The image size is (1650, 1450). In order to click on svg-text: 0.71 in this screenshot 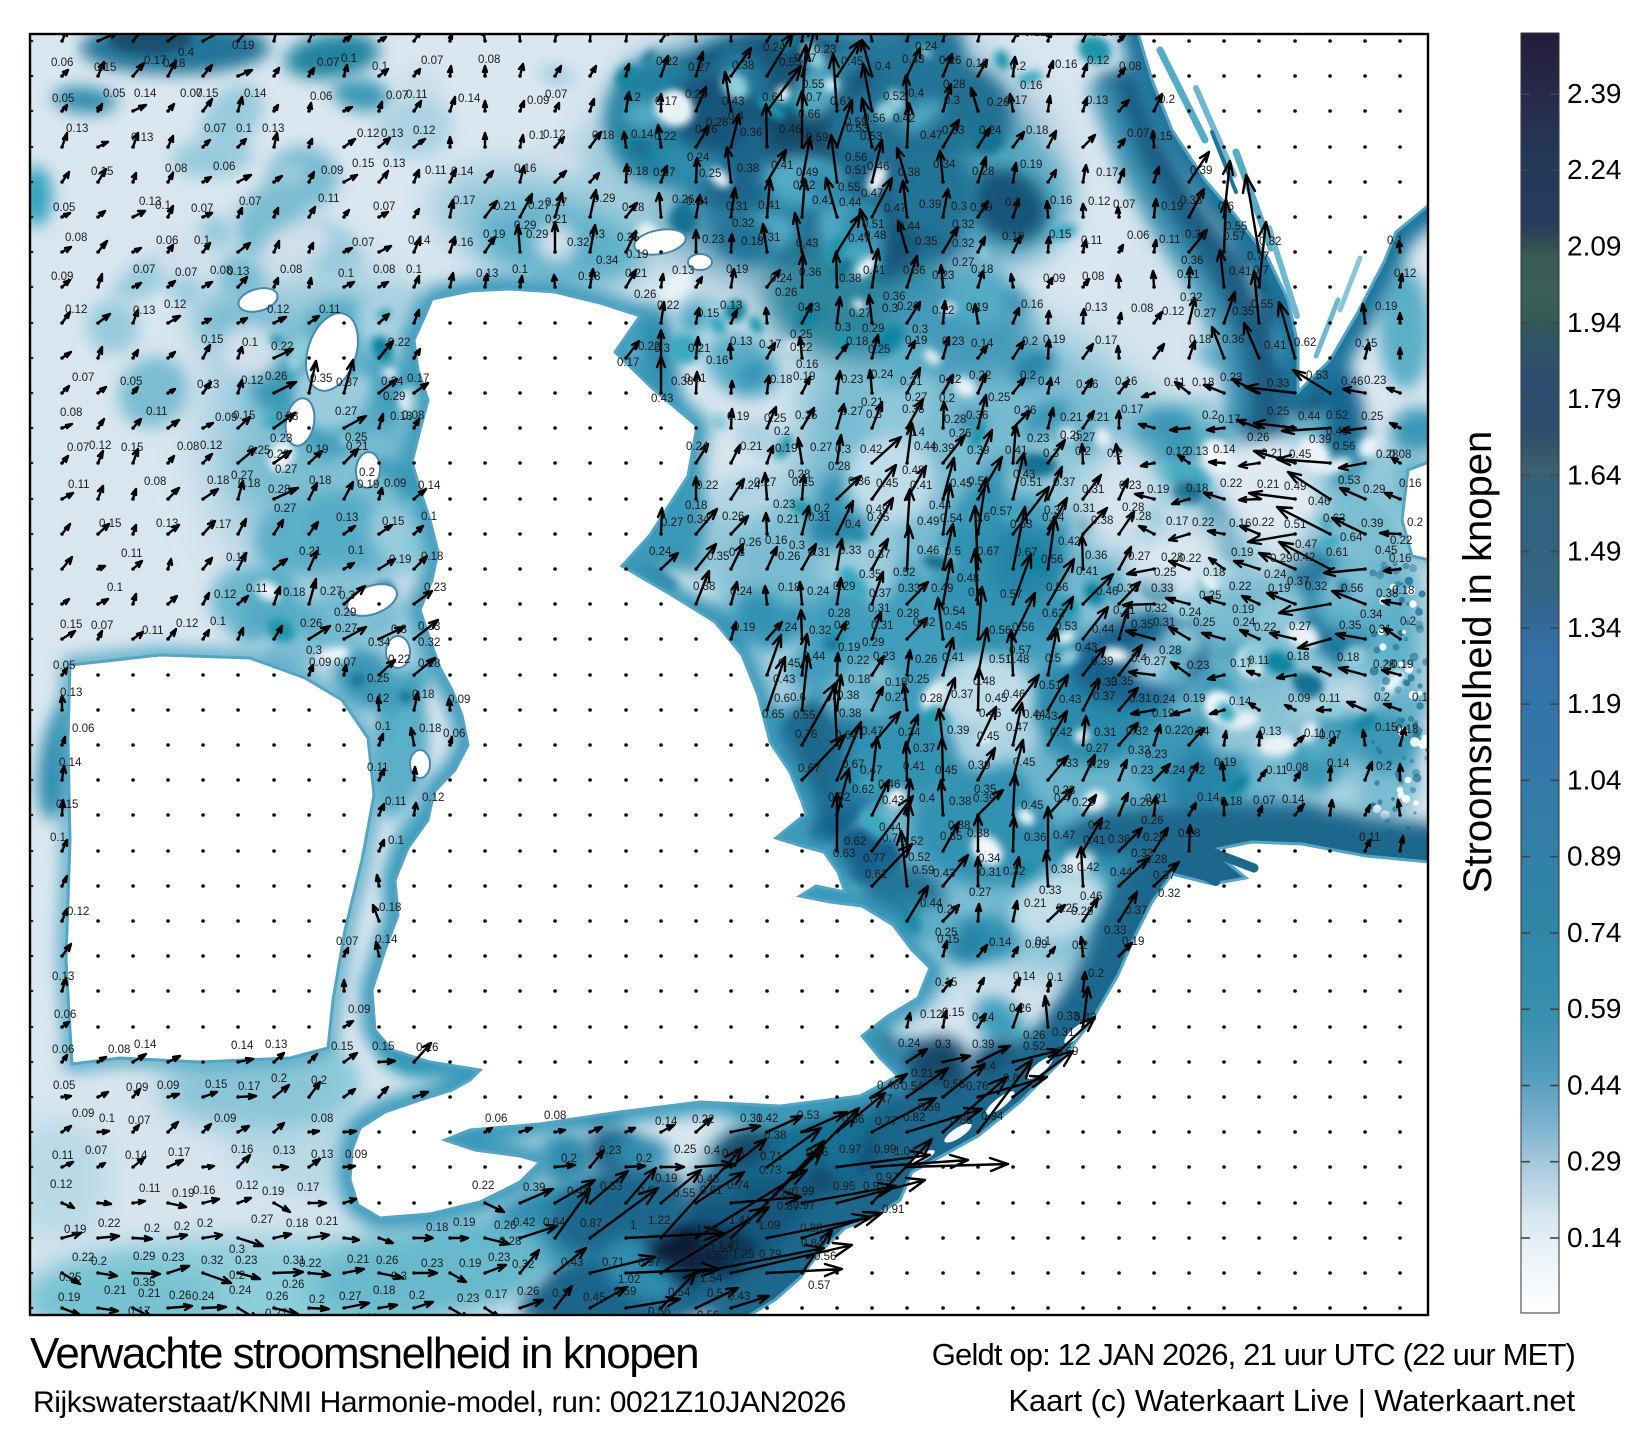, I will do `click(771, 1157)`.